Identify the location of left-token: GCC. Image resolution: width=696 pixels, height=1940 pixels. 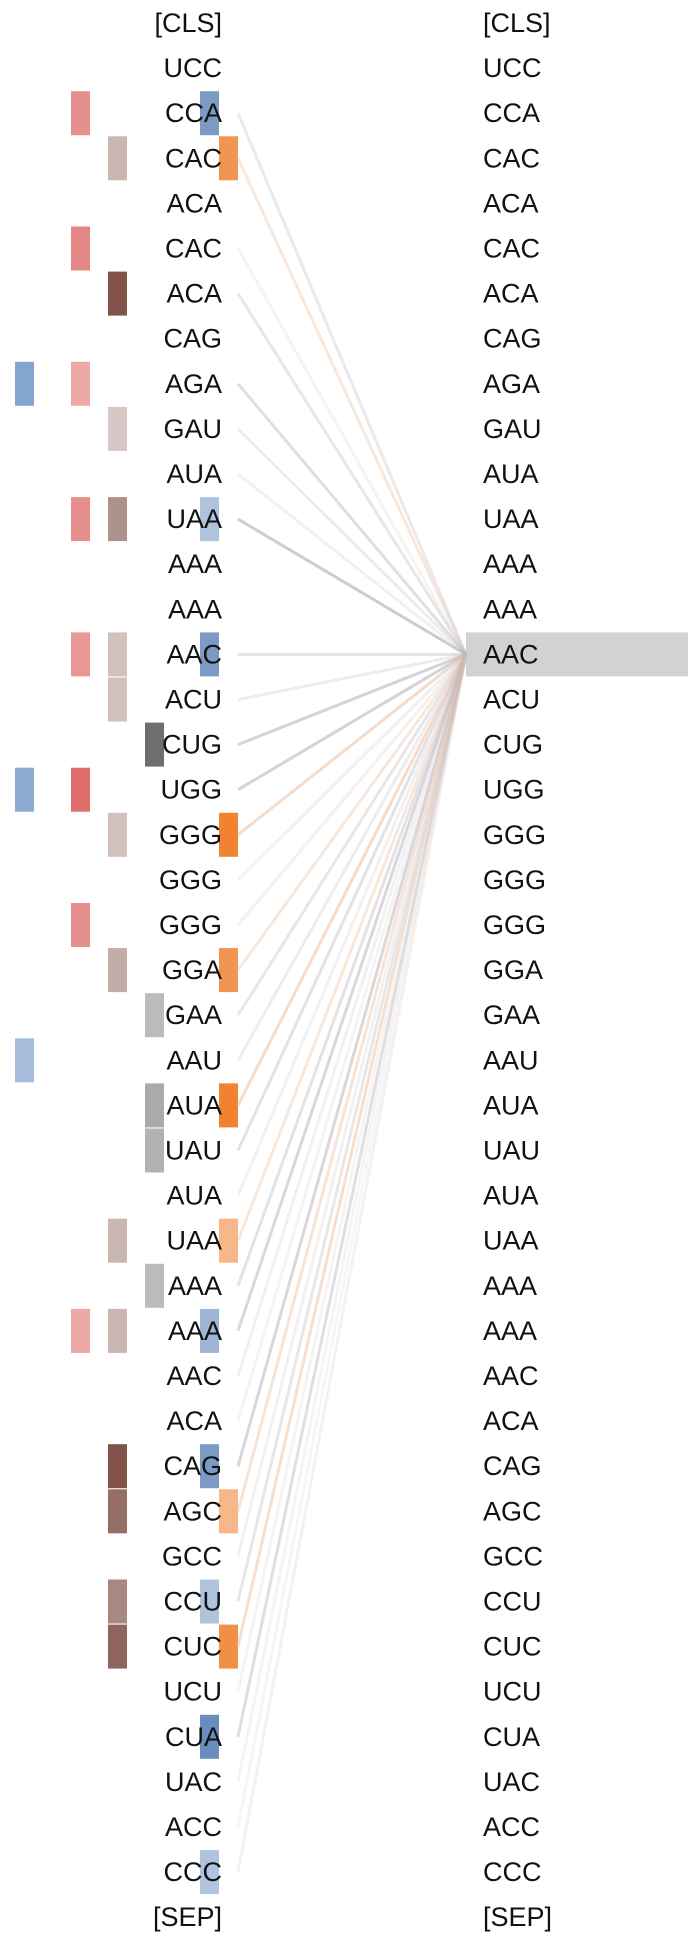
(192, 1556).